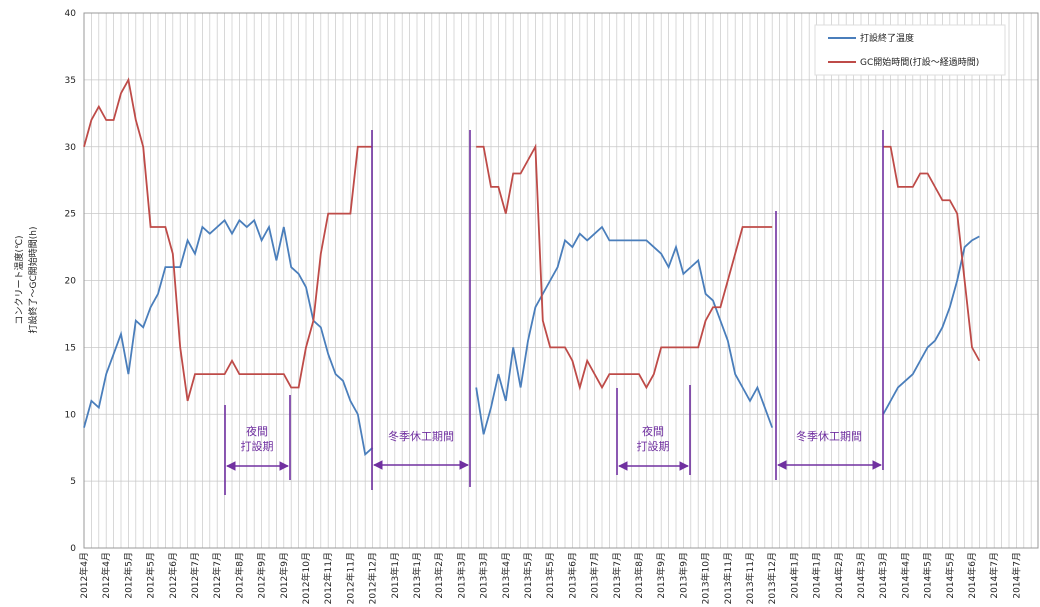 The height and width of the screenshot is (607, 1040). I want to click on x-tick-label: 2014年6月, so click(972, 575).